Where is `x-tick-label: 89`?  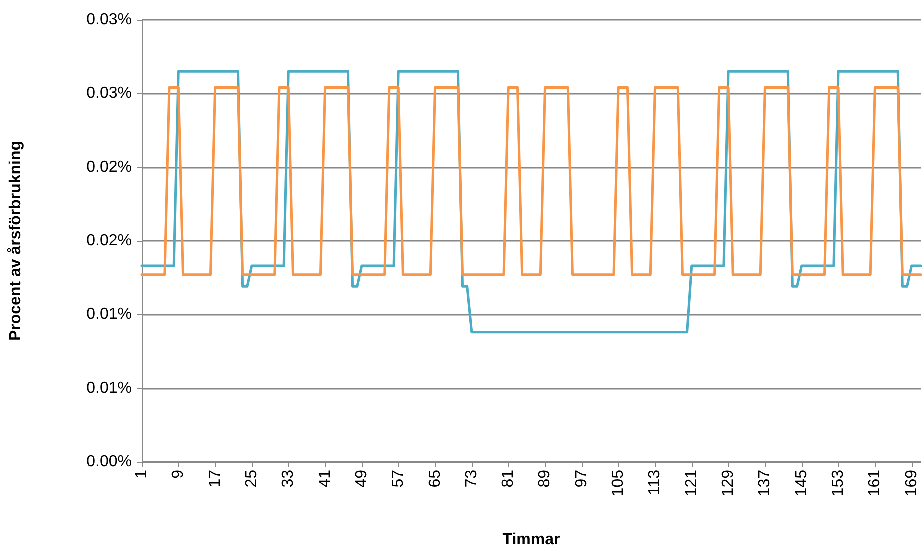 x-tick-label: 89 is located at coordinates (545, 479).